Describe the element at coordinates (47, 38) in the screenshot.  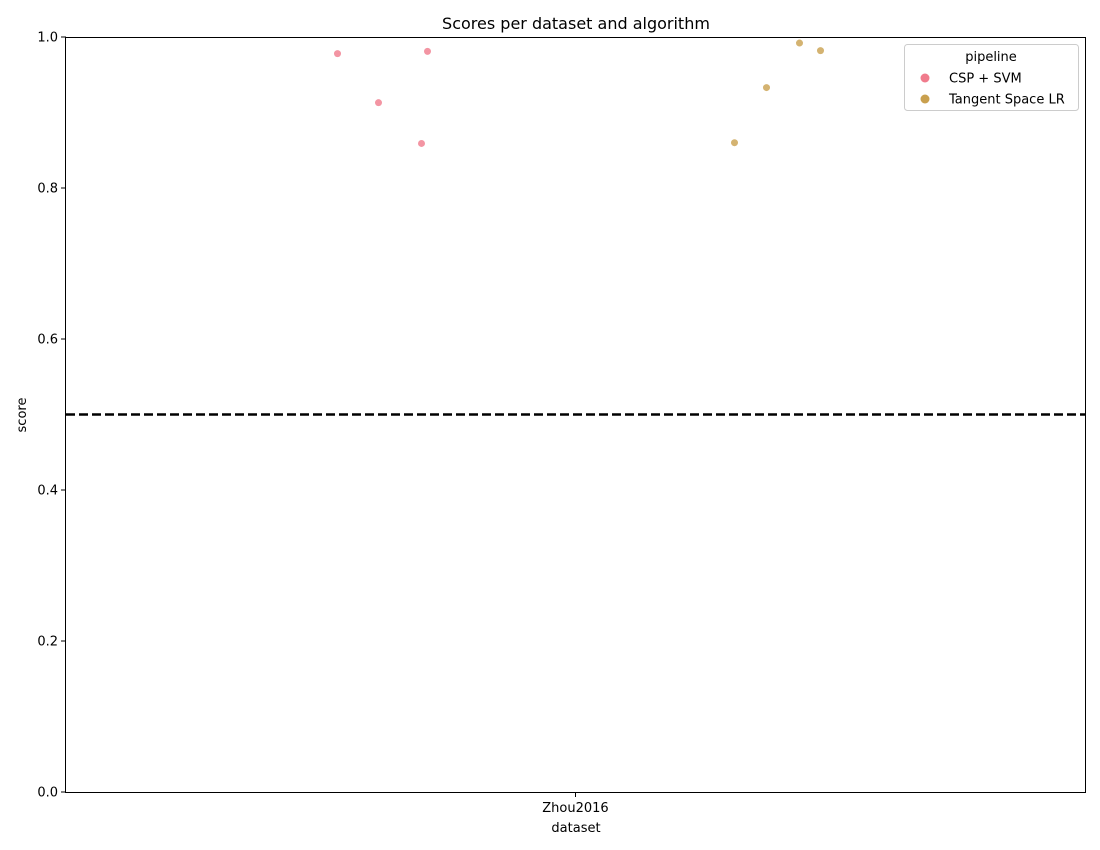
I see `y-tick-label: 1.0` at that location.